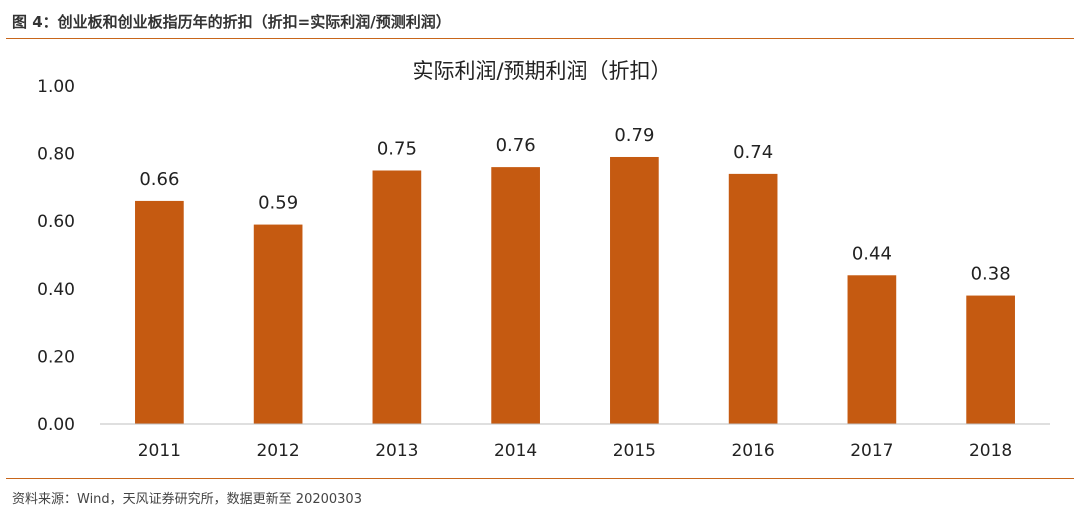 The width and height of the screenshot is (1080, 518). Describe the element at coordinates (277, 451) in the screenshot. I see `x-tick-label-2012: 2012` at that location.